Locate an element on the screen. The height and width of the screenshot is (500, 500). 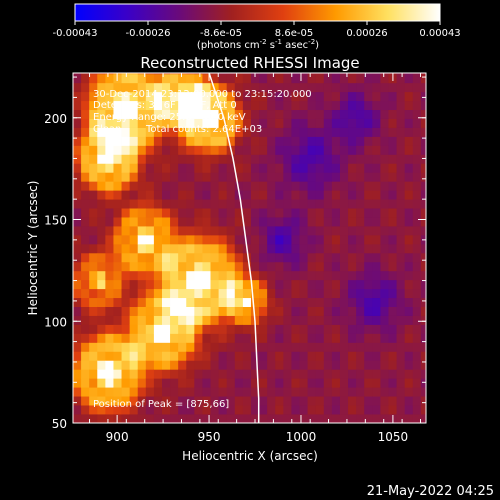
y-axis-label: Heliocentric Y (arcsec) is located at coordinates (33, 248).